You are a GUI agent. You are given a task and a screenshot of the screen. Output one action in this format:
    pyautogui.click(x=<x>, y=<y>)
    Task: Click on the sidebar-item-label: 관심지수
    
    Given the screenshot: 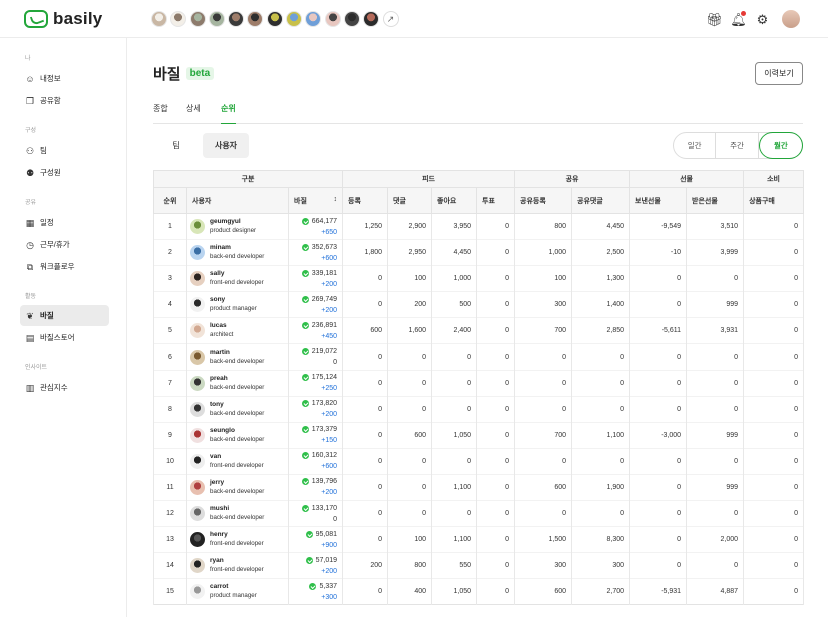 What is the action you would take?
    pyautogui.click(x=54, y=387)
    